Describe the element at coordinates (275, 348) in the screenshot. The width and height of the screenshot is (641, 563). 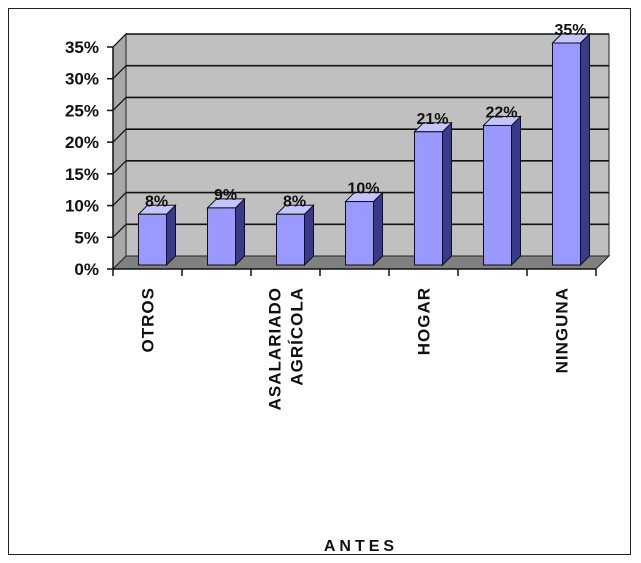
I see `x-category-label: ASALARIADO` at that location.